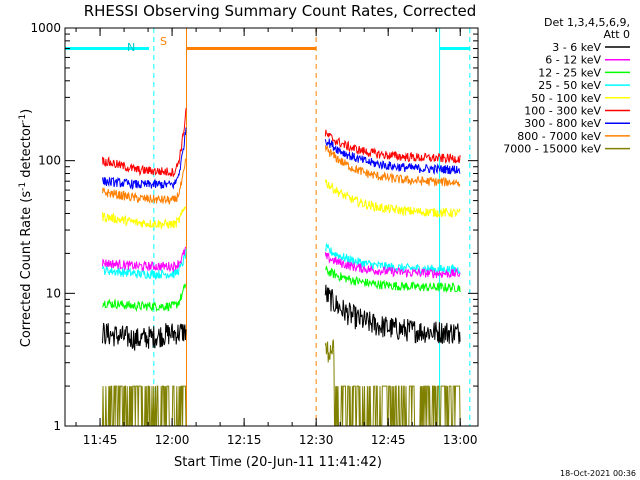 The width and height of the screenshot is (640, 480). I want to click on legend-label: 300 - 800 keV, so click(562, 123).